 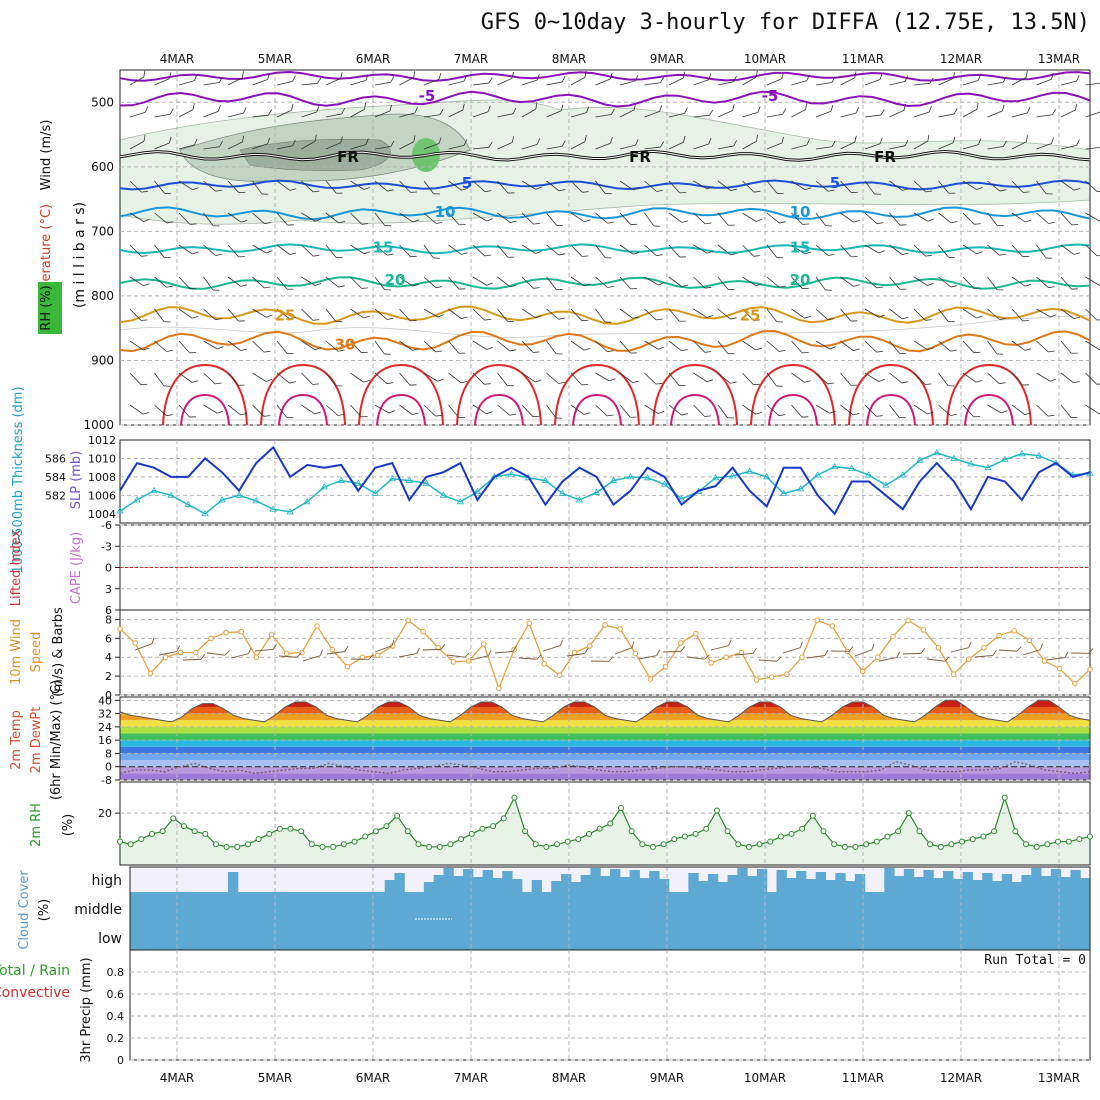 What do you see at coordinates (108, 610) in the screenshot?
I see `tick-label: 6` at bounding box center [108, 610].